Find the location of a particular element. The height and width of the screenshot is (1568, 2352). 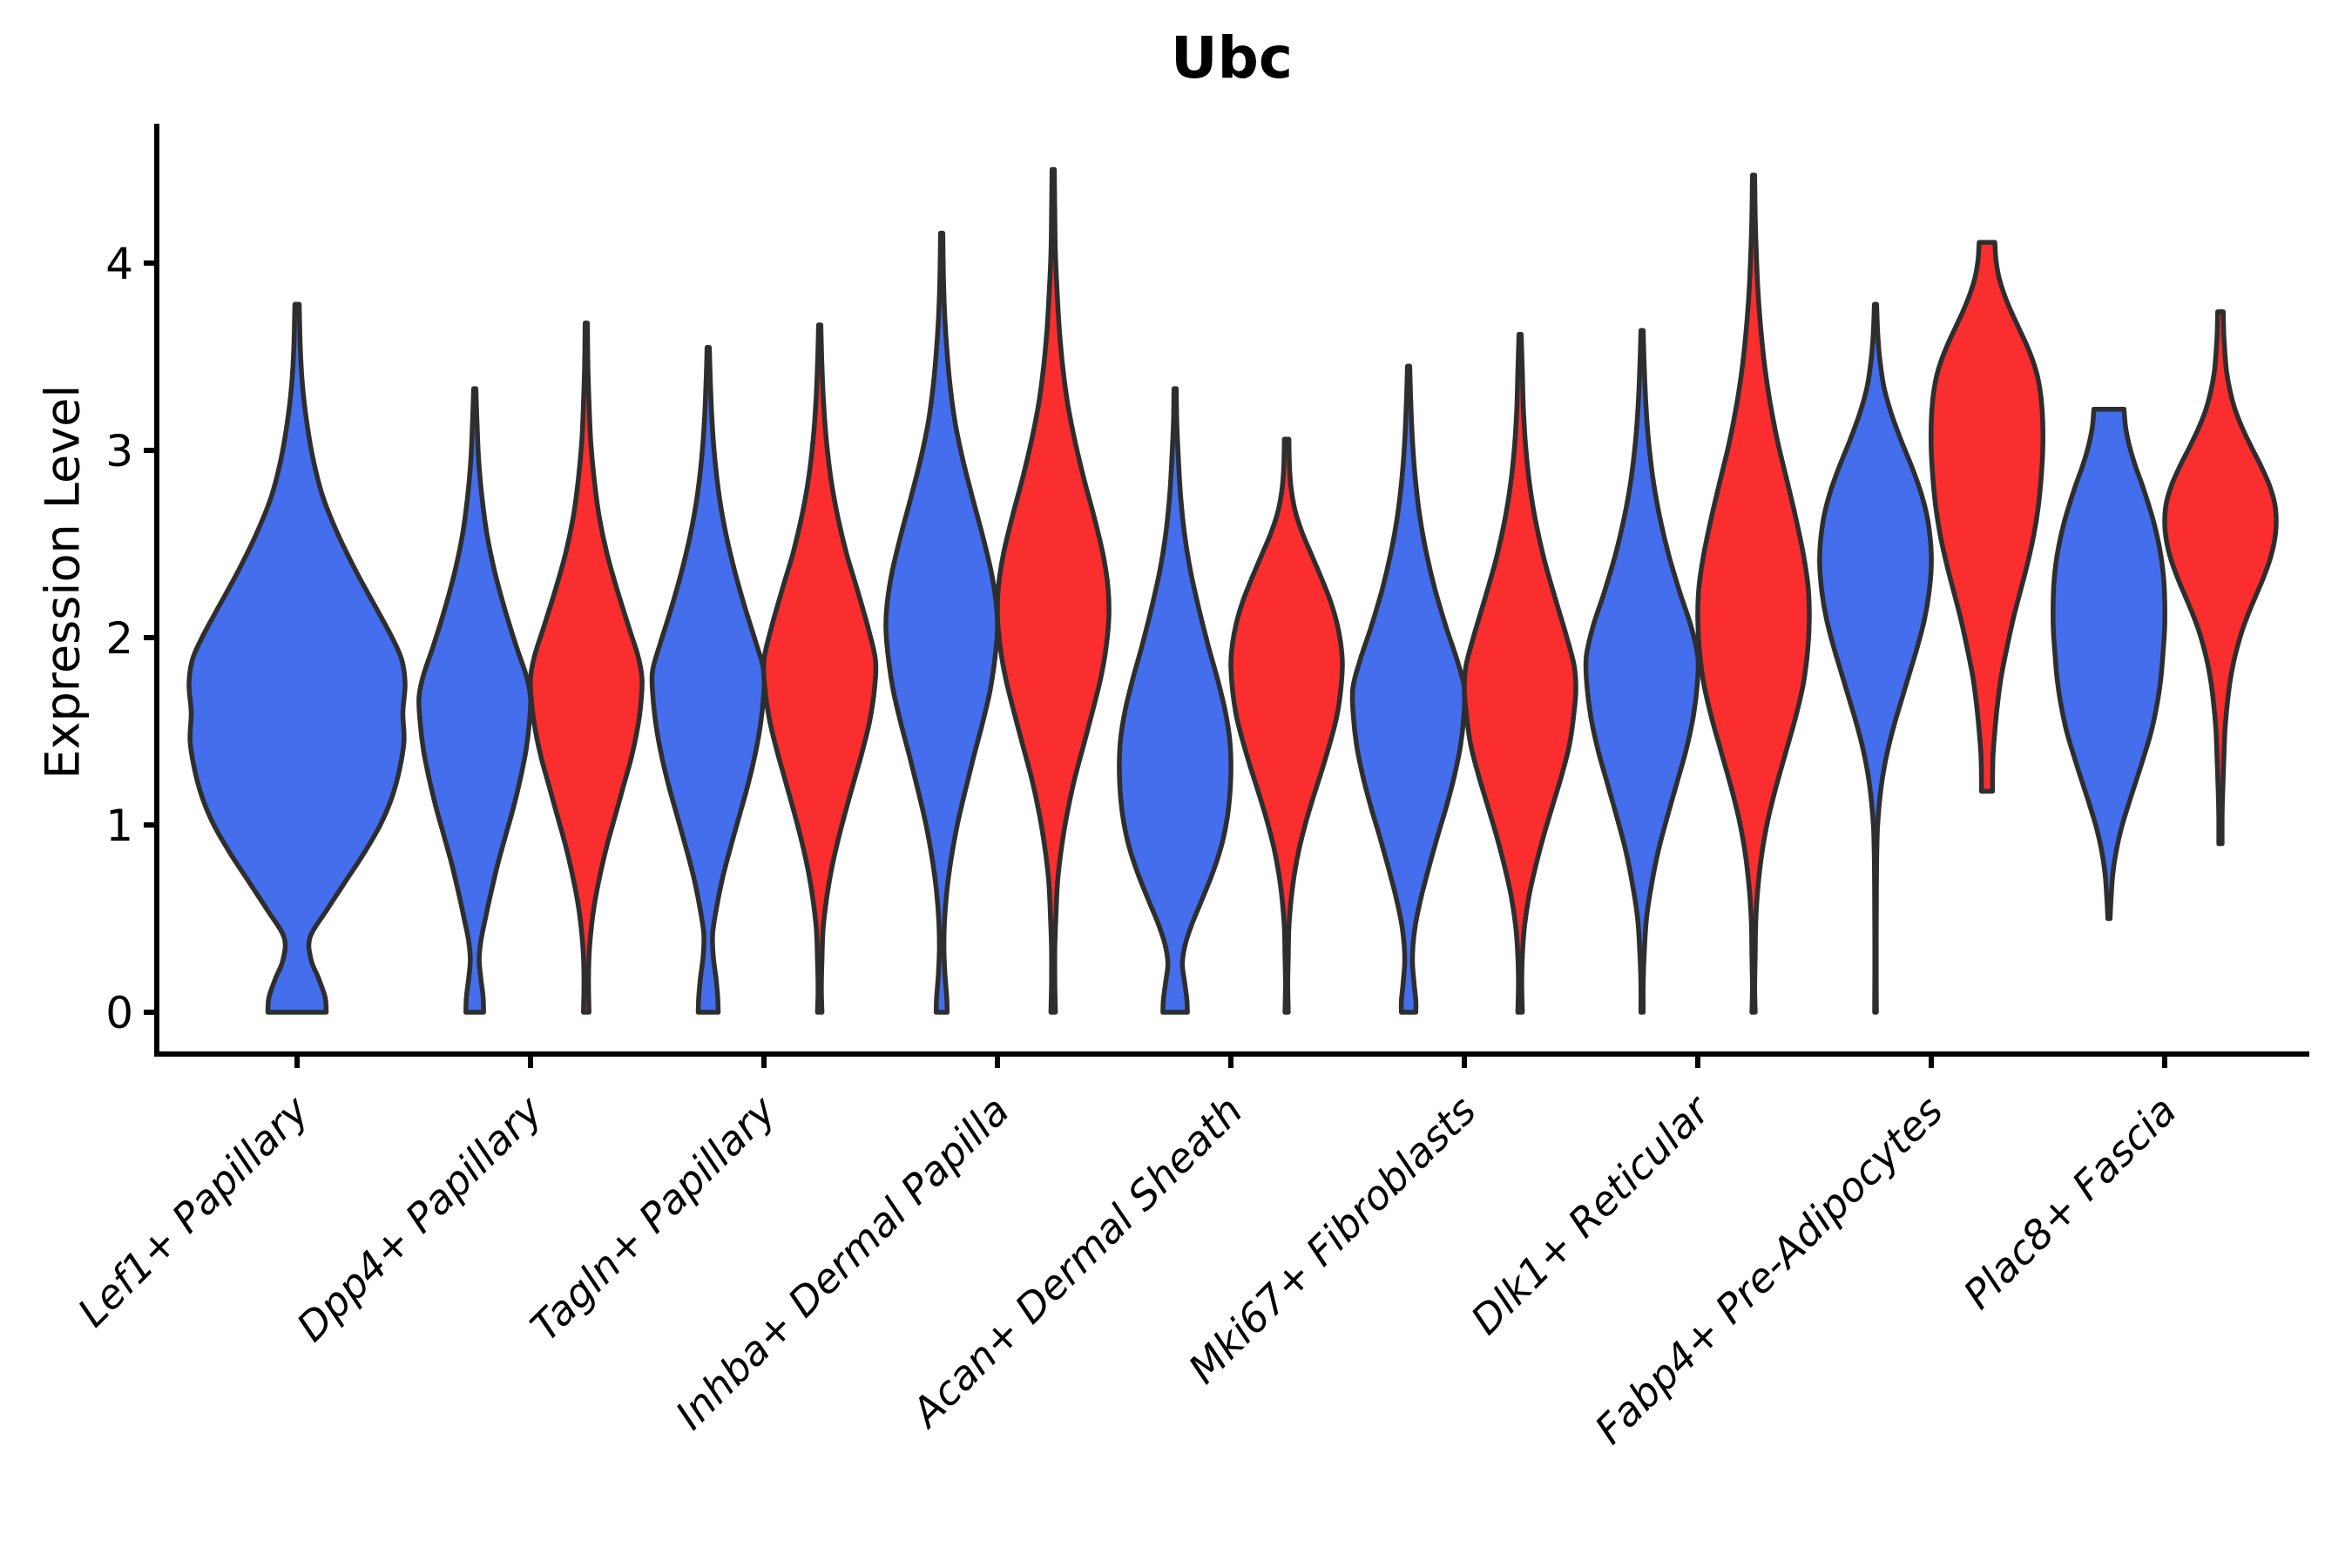

violin-4-blue is located at coordinates (1175, 700).